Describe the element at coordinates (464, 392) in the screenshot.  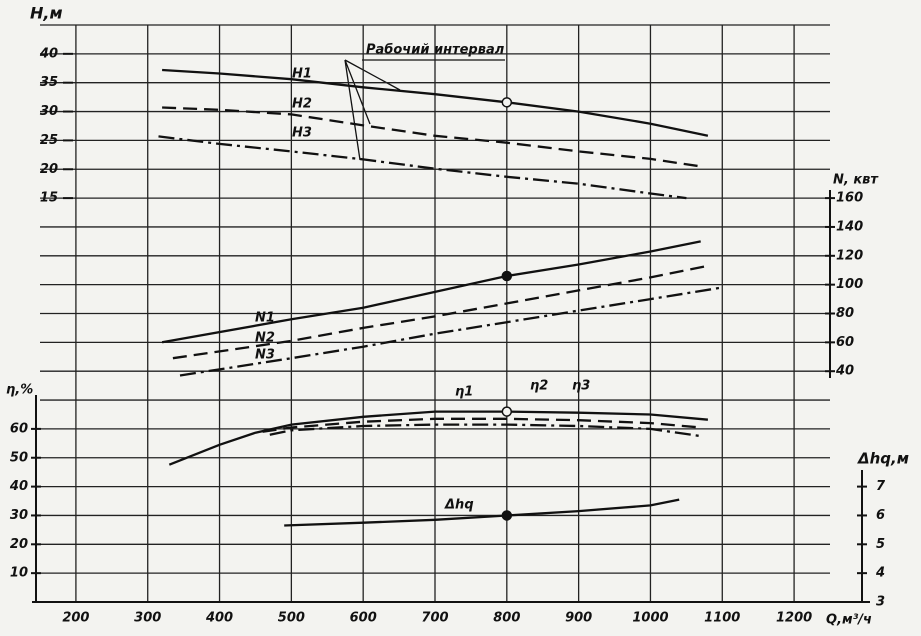
I see `series-label: η1` at that location.